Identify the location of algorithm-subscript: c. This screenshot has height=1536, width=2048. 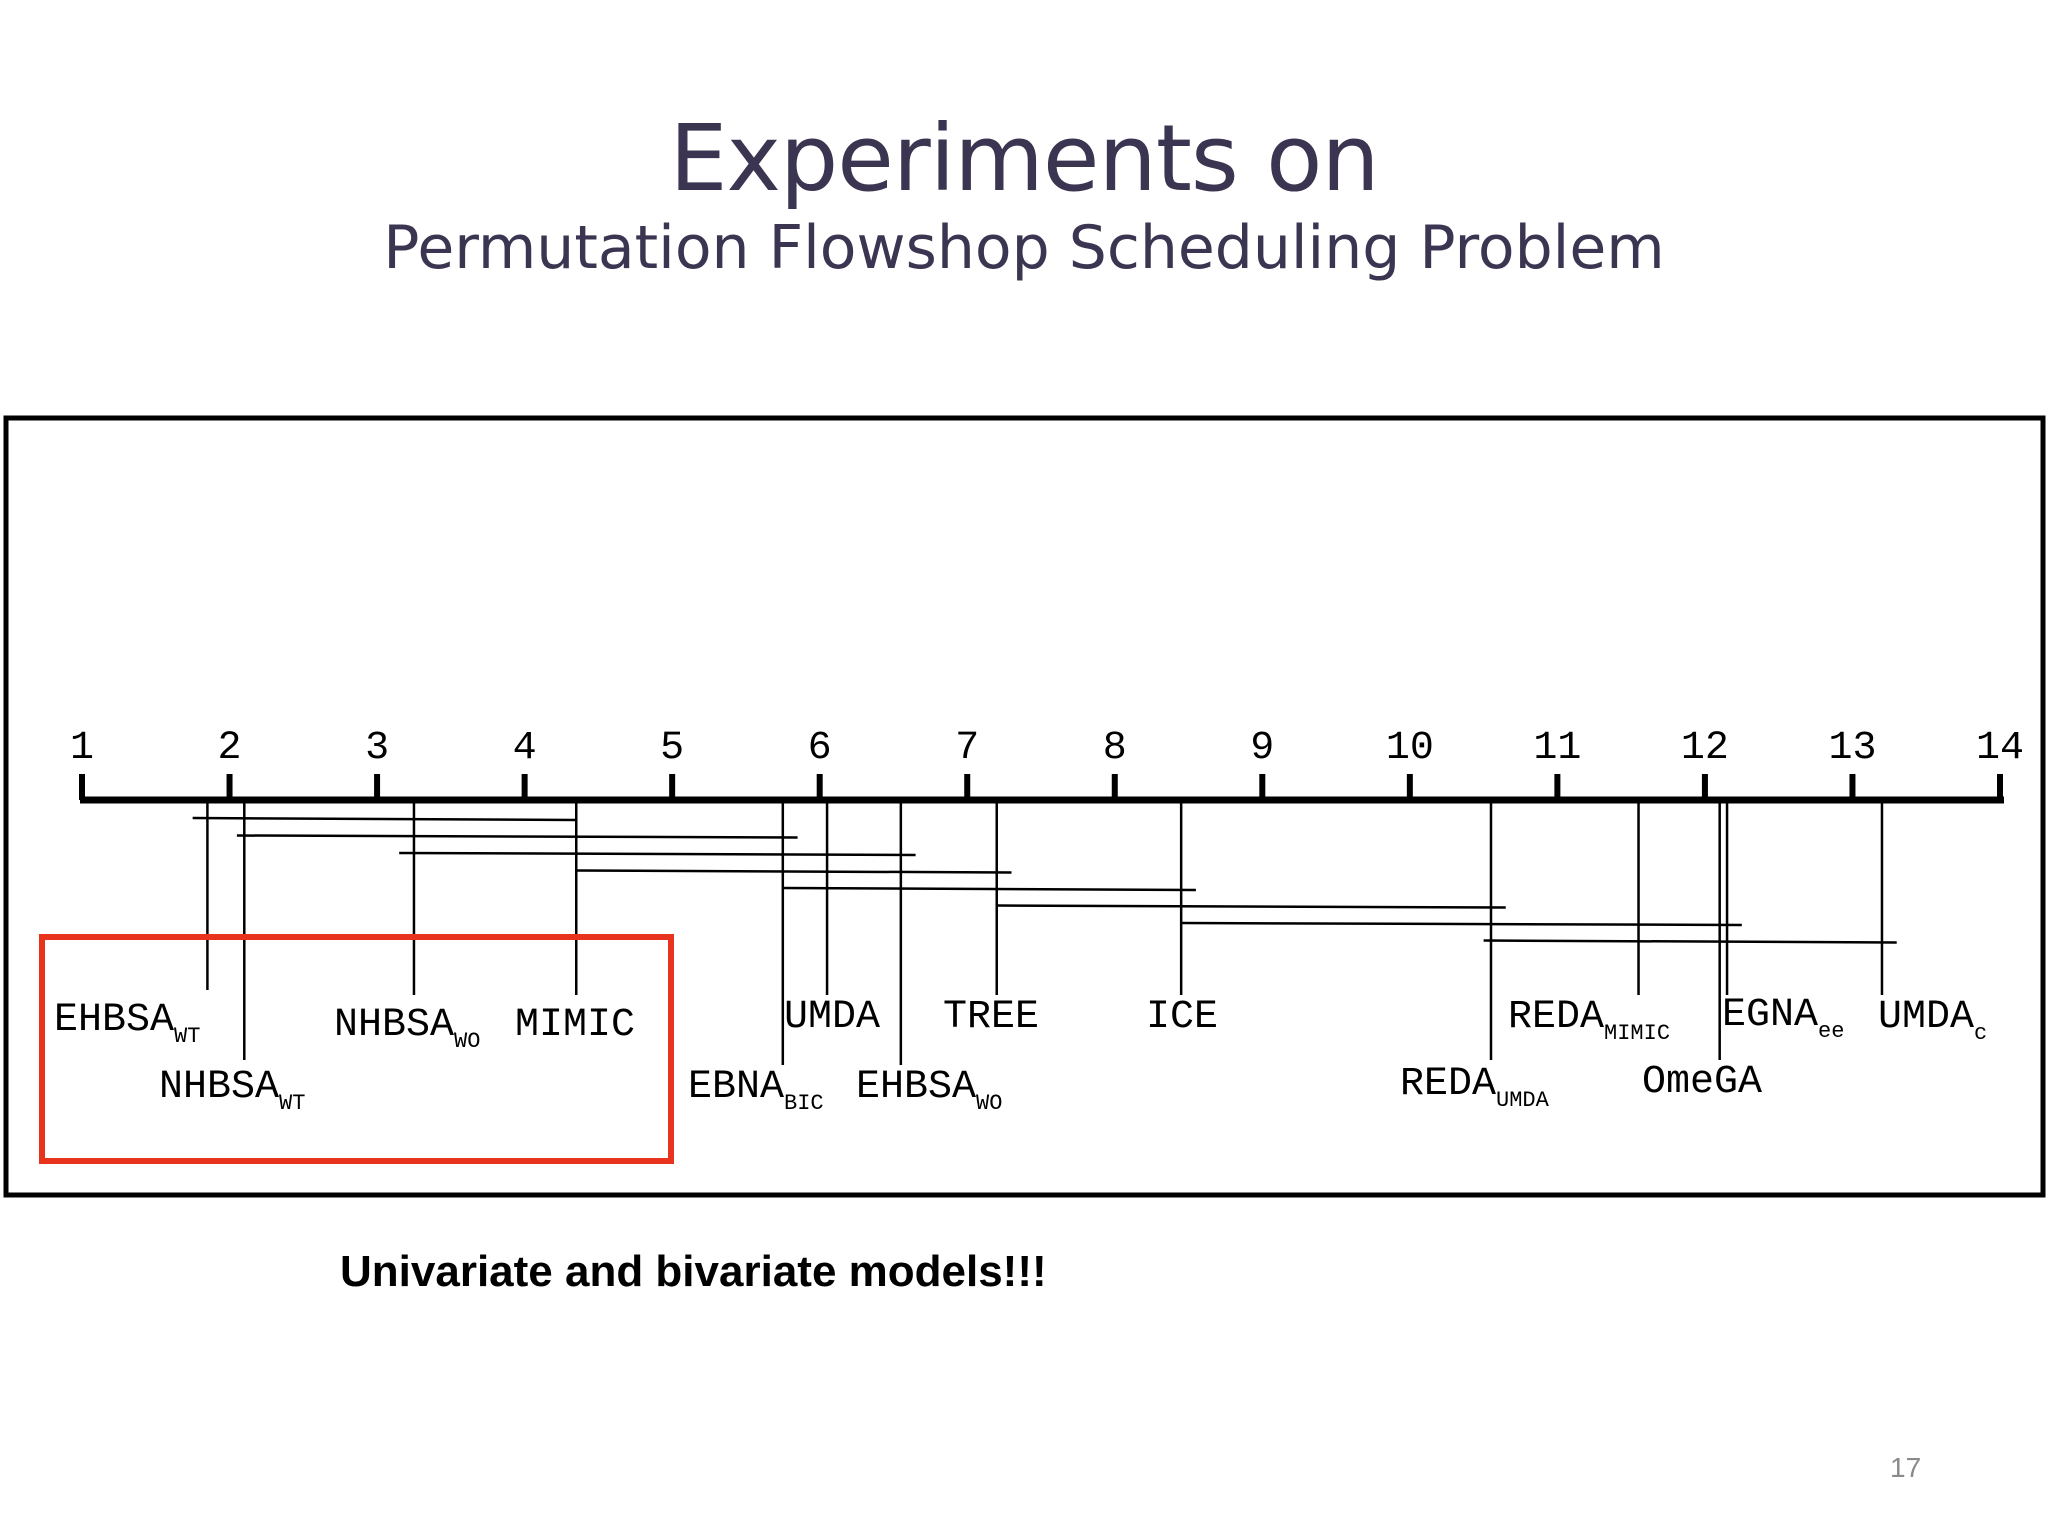
(1980, 1033).